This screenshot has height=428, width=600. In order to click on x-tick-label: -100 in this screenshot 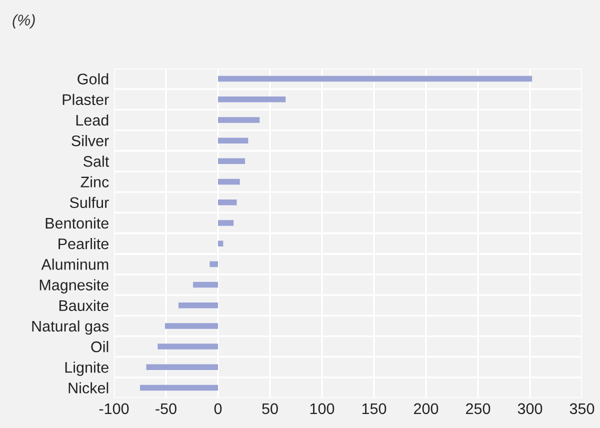, I will do `click(114, 408)`.